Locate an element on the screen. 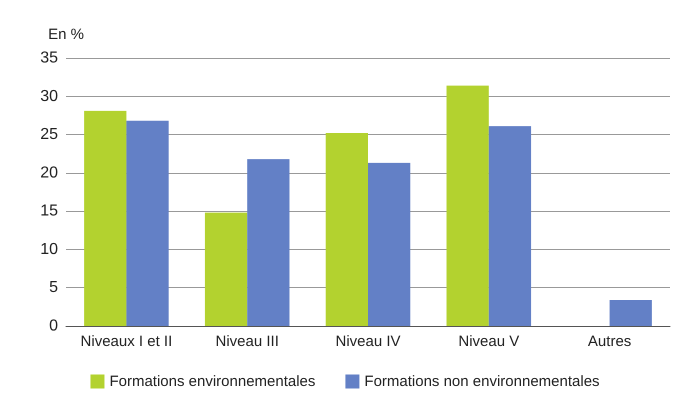 The width and height of the screenshot is (690, 406). legend-label: Formations environnementales is located at coordinates (212, 381).